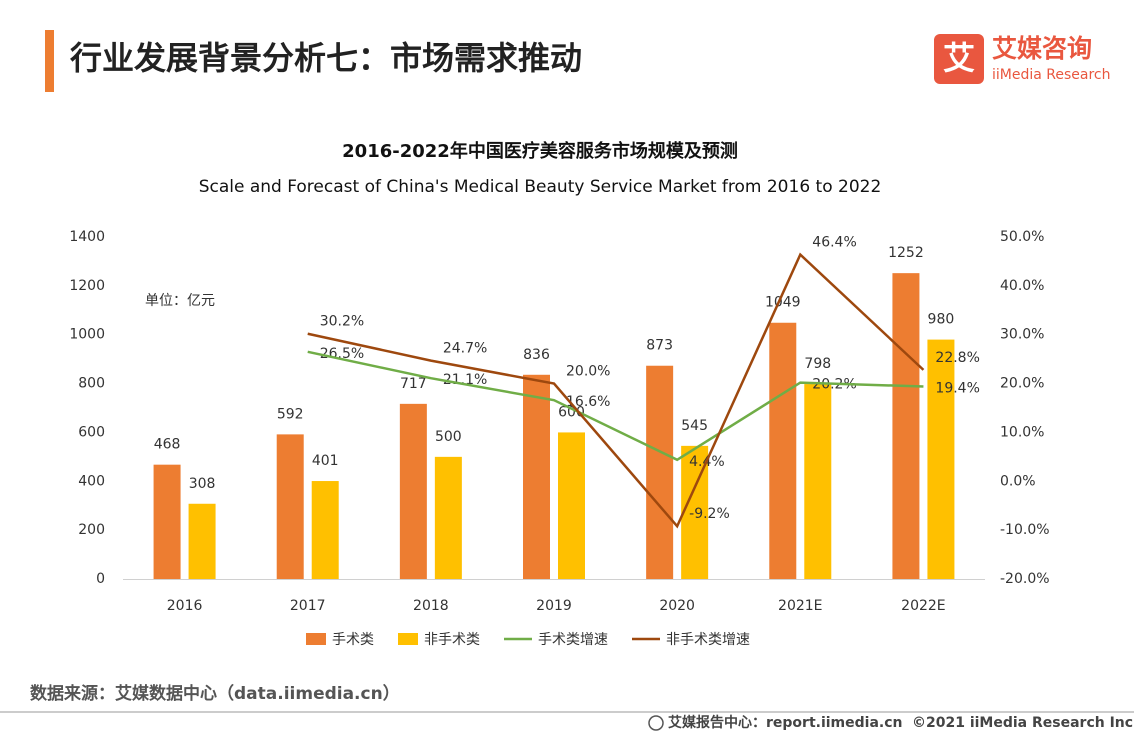 The image size is (1134, 741). Describe the element at coordinates (571, 412) in the screenshot. I see `bar-value-label: 600` at that location.